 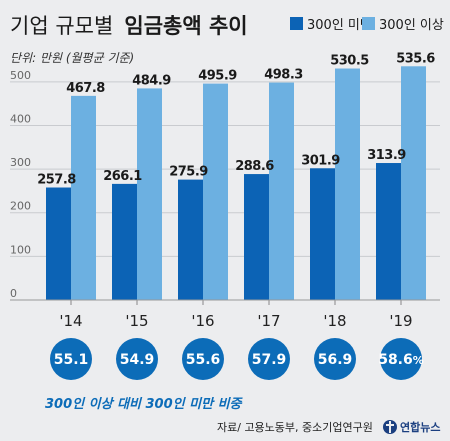 I want to click on ratio-value: 57.9, so click(x=269, y=360).